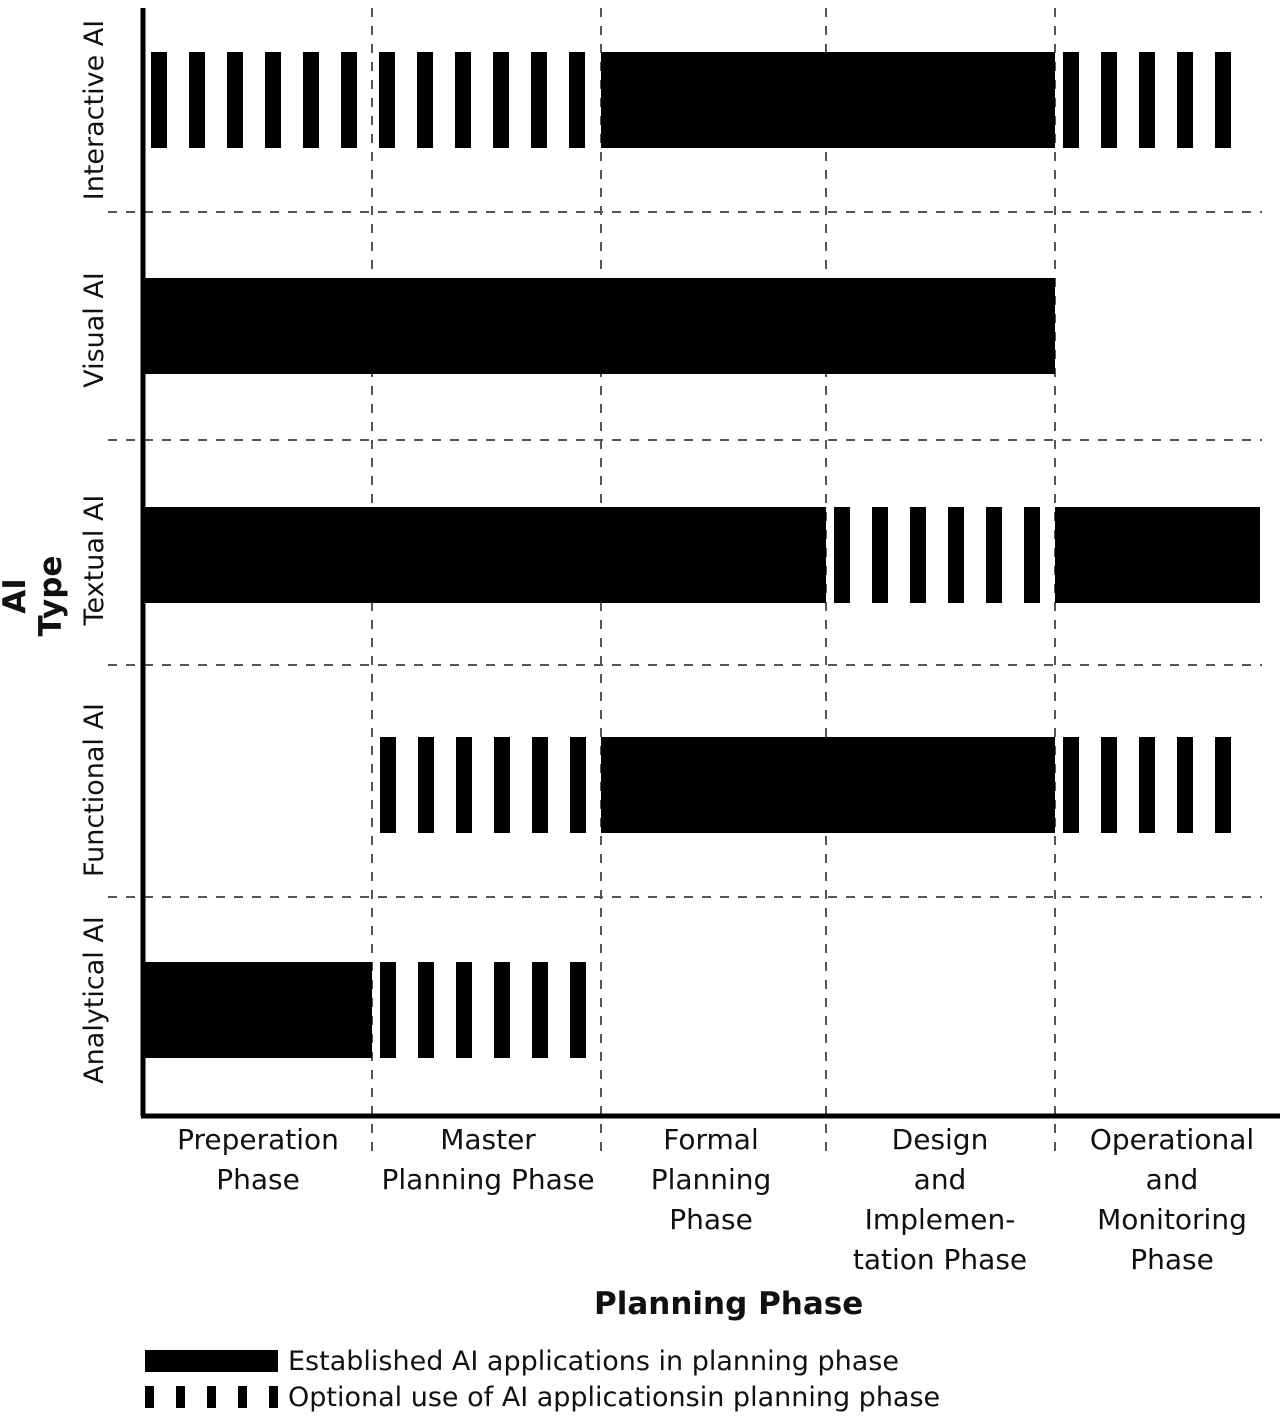  Describe the element at coordinates (729, 1304) in the screenshot. I see `x-axis-title: Planning Phase` at that location.